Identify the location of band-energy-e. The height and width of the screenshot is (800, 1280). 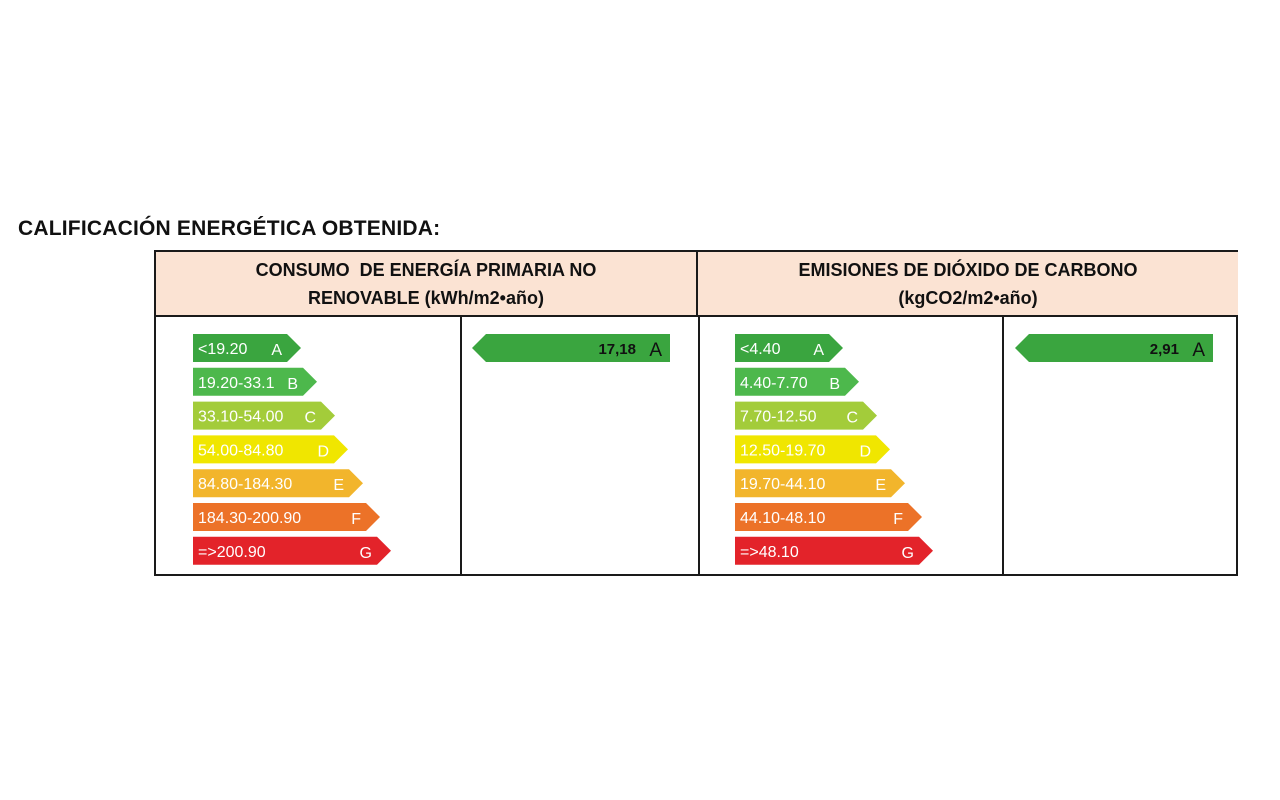
(278, 483).